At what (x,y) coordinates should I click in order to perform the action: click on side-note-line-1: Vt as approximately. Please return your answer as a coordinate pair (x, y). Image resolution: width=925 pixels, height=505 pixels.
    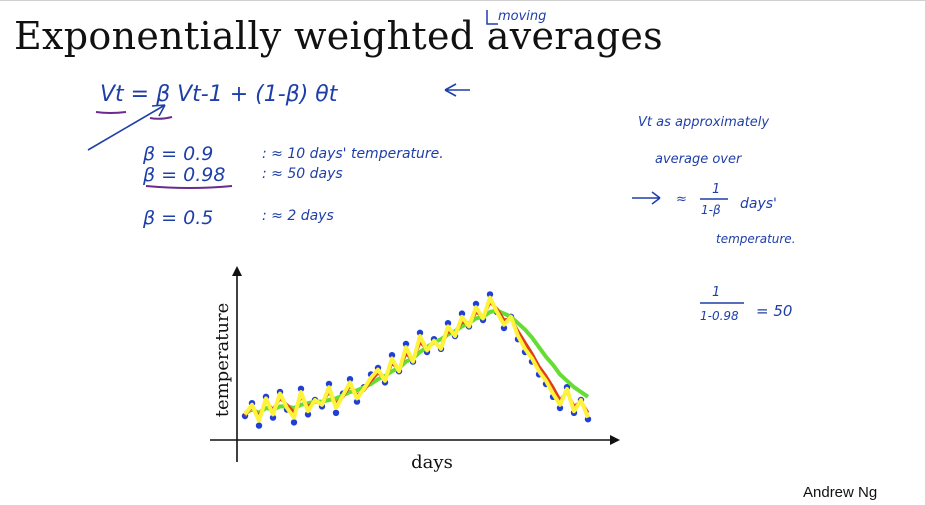
    Looking at the image, I should click on (703, 122).